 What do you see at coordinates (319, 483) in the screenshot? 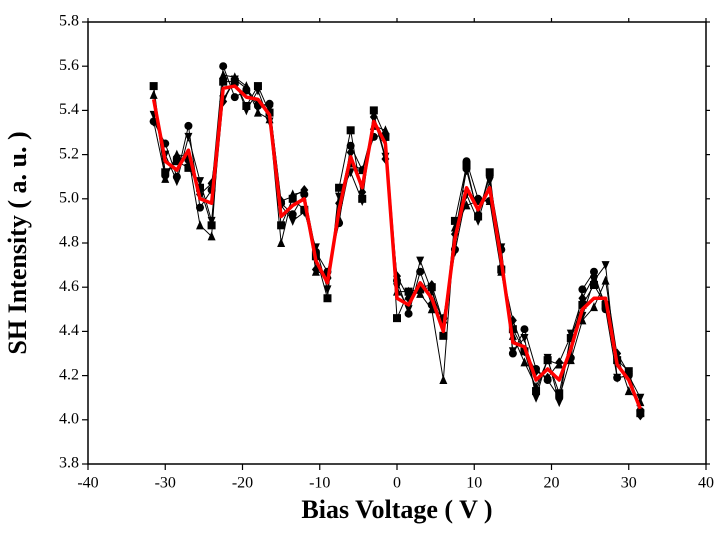
I see `x-tick-label: -10` at bounding box center [319, 483].